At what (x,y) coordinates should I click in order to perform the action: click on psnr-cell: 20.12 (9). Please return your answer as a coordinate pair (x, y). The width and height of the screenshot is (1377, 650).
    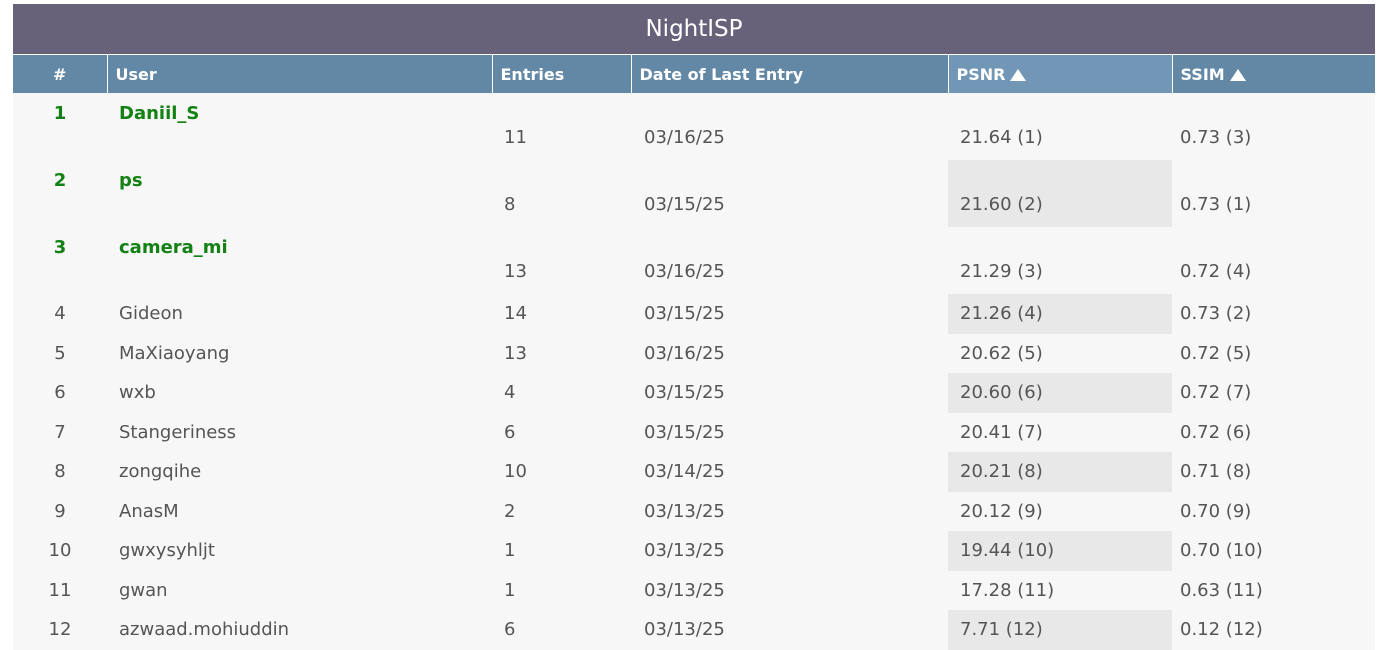
    Looking at the image, I should click on (1001, 511).